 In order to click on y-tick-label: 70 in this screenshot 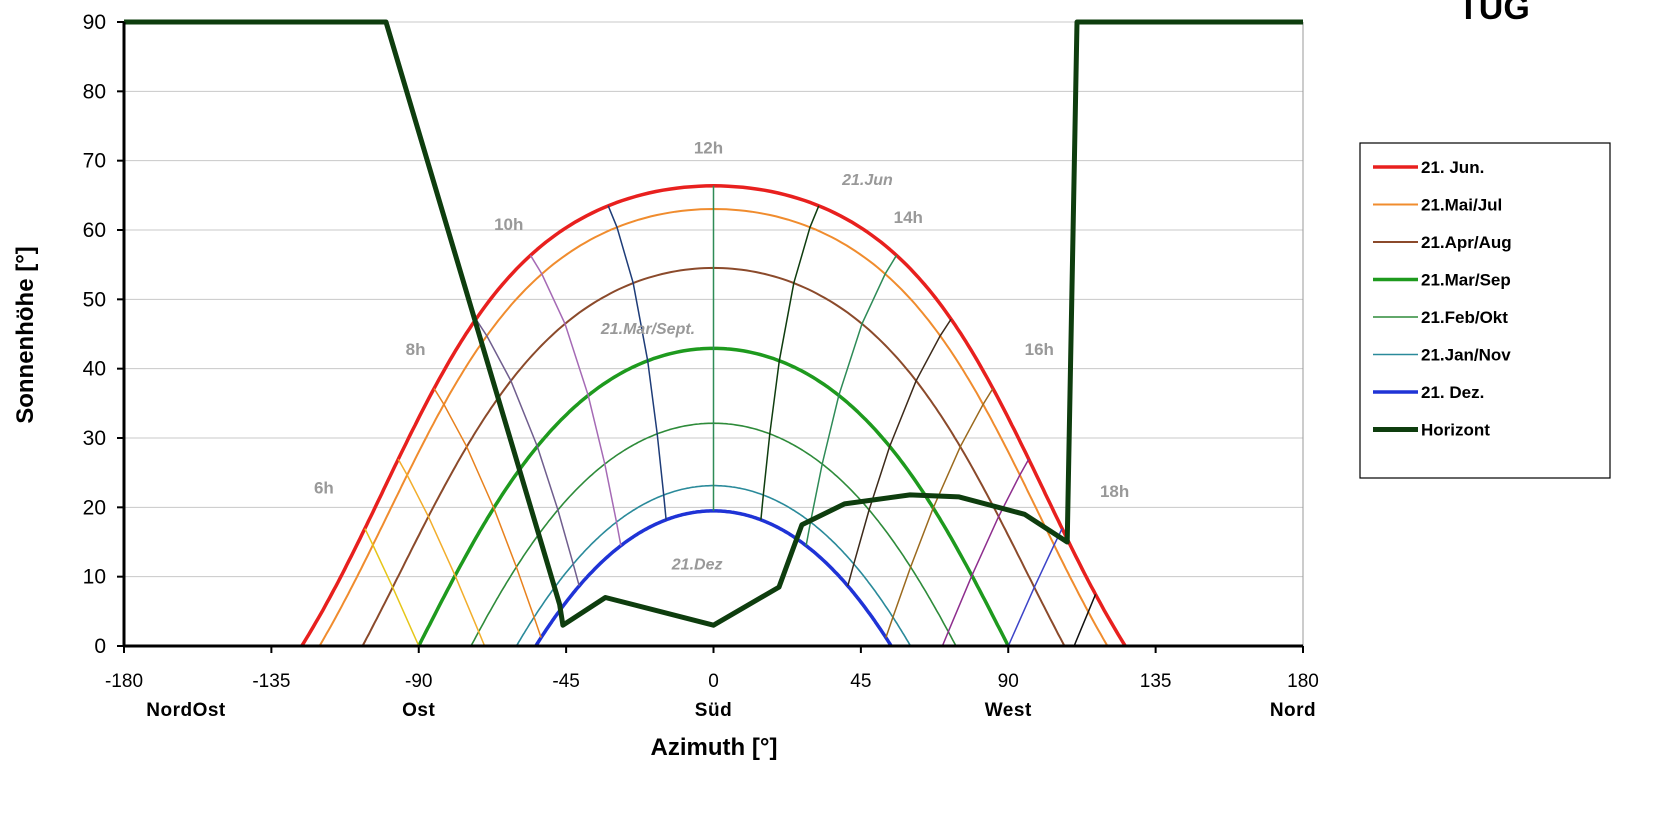, I will do `click(94, 161)`.